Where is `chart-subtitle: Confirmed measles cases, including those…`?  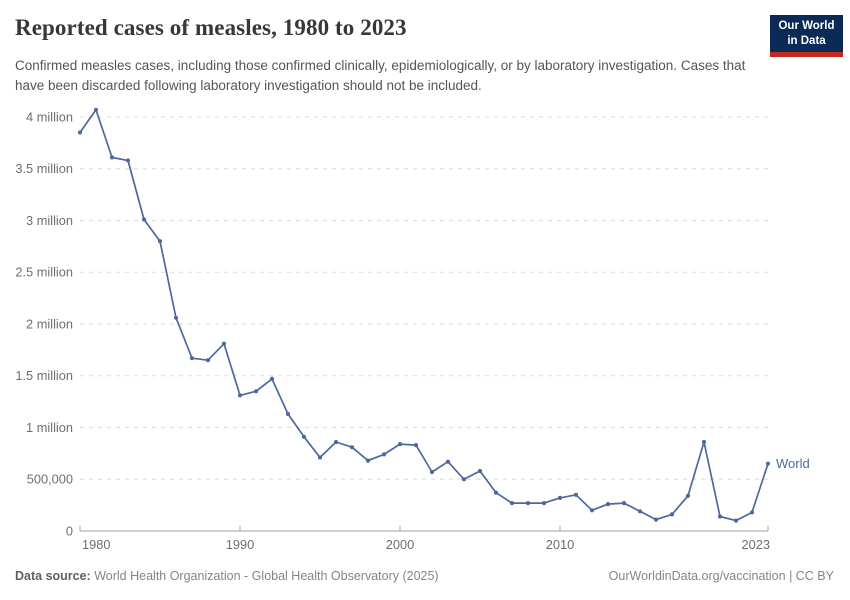 chart-subtitle: Confirmed measles cases, including those… is located at coordinates (395, 76).